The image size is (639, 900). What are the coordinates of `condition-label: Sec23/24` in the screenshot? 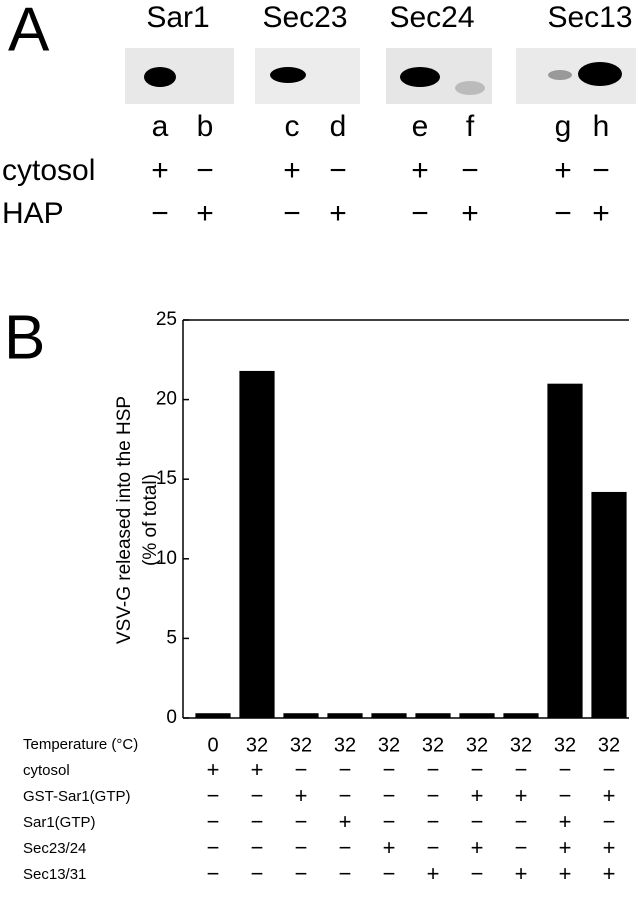 It's located at (54, 848).